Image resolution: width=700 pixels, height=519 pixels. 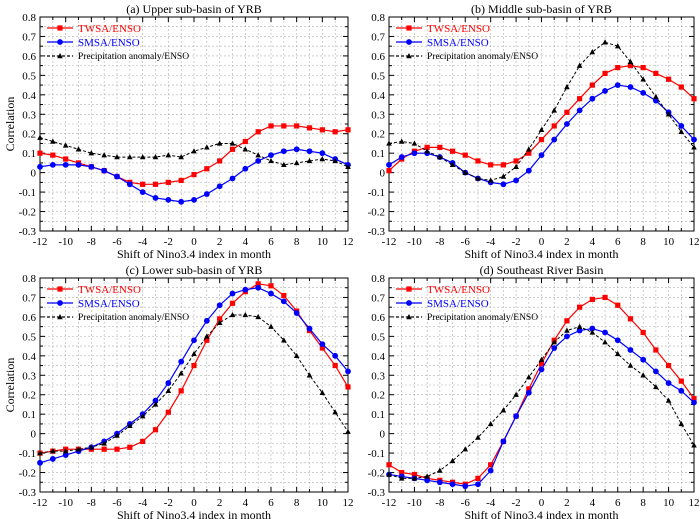 I want to click on y-tick-label: -0.1, so click(x=376, y=193).